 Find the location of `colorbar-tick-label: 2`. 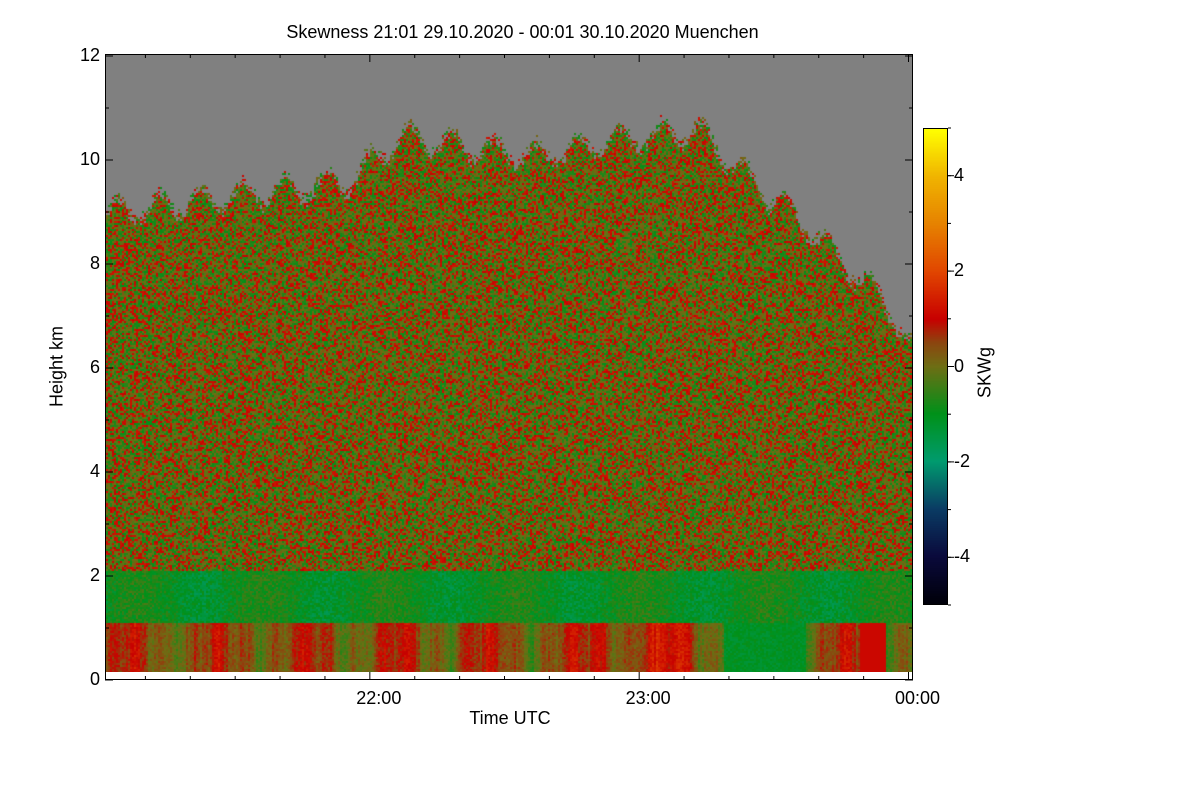

colorbar-tick-label: 2 is located at coordinates (959, 270).